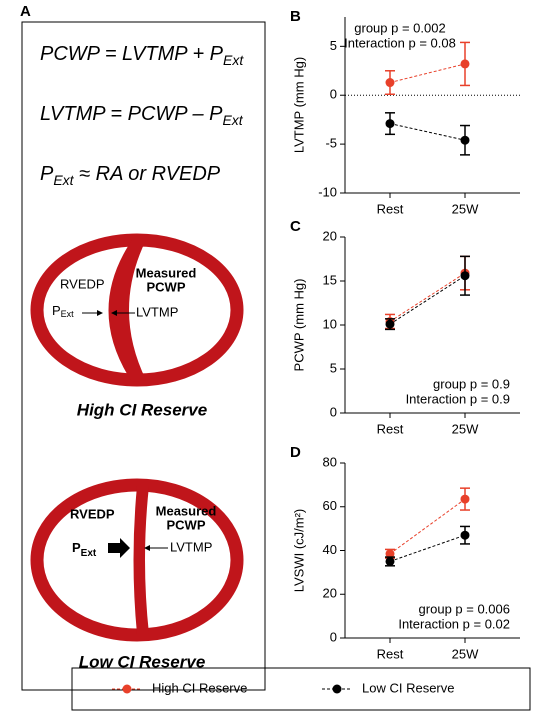 Image resolution: width=550 pixels, height=712 pixels. I want to click on y-tick-label: -10, so click(327, 191).